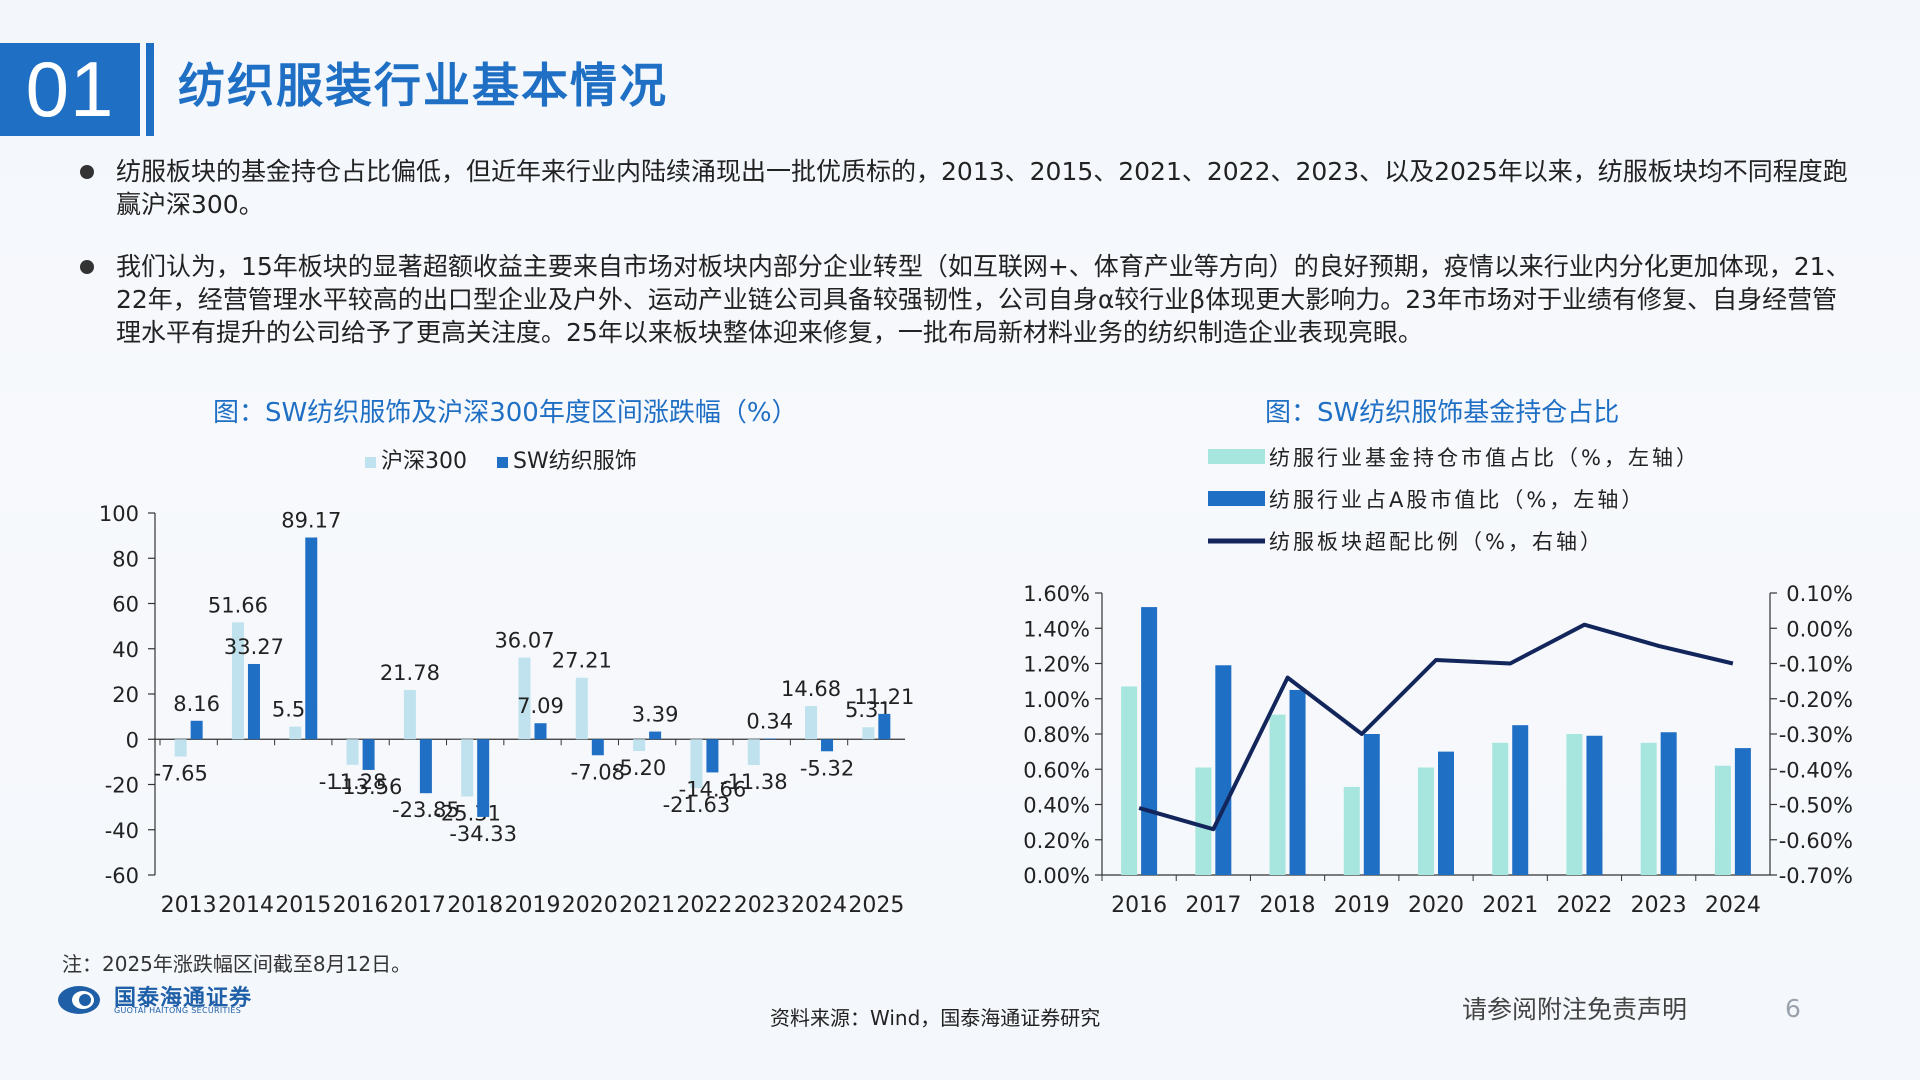 The width and height of the screenshot is (1920, 1080). I want to click on x-tick-label: 2014, so click(246, 905).